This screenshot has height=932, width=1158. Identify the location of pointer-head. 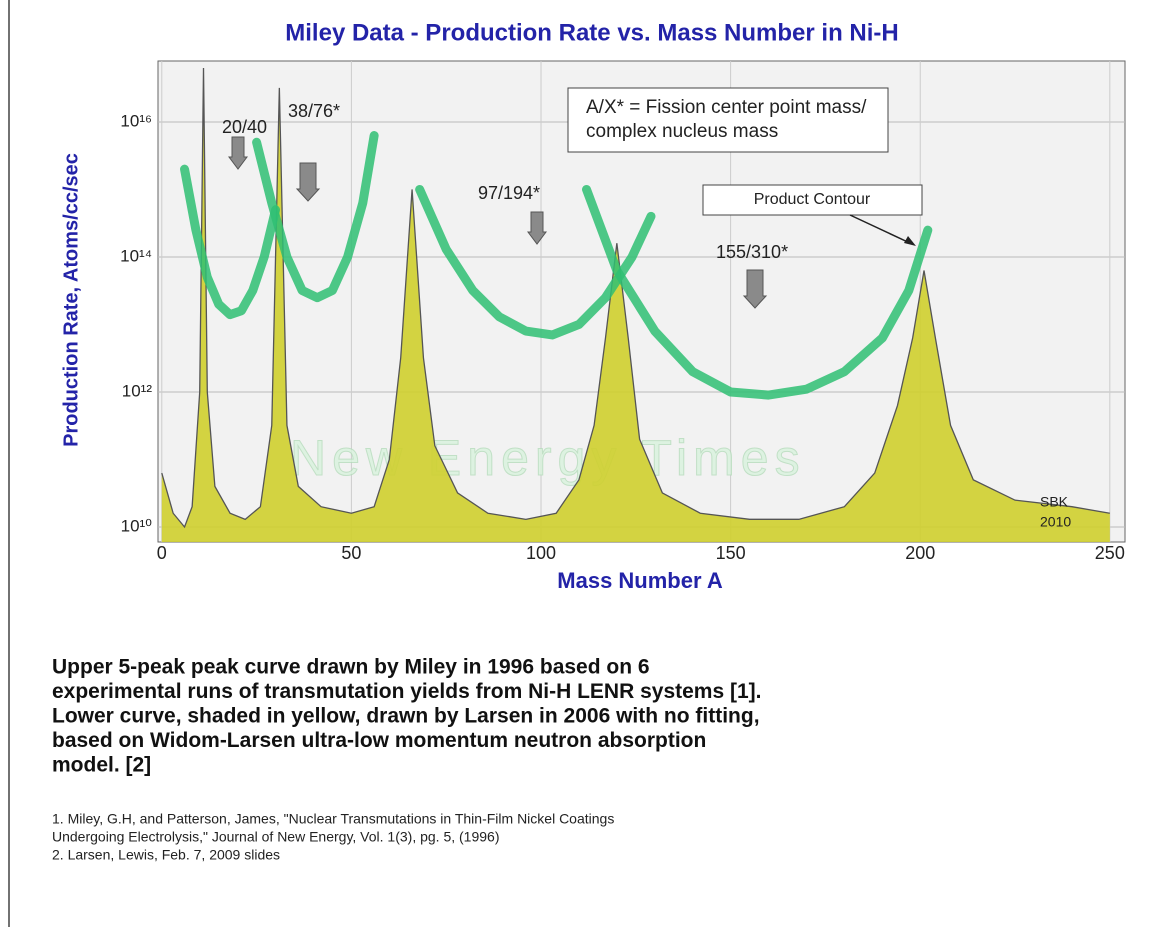
(910, 241).